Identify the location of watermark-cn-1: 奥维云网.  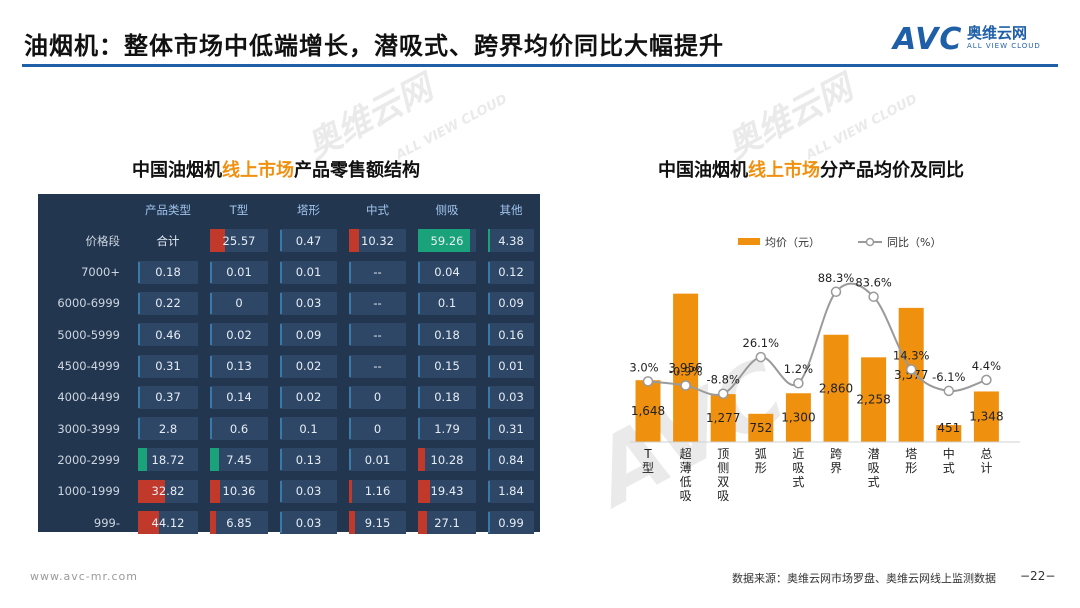
(370, 118).